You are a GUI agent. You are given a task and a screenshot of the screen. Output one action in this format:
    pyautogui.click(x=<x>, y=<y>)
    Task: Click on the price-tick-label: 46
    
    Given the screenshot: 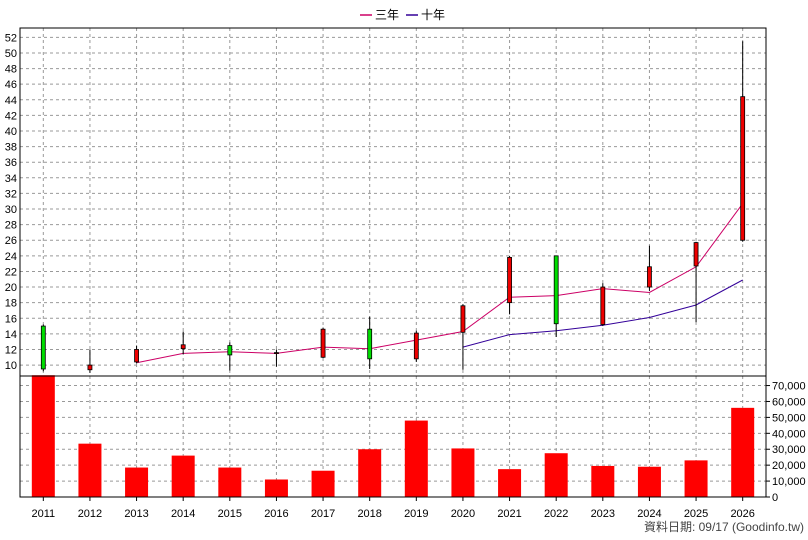 What is the action you would take?
    pyautogui.click(x=11, y=85)
    